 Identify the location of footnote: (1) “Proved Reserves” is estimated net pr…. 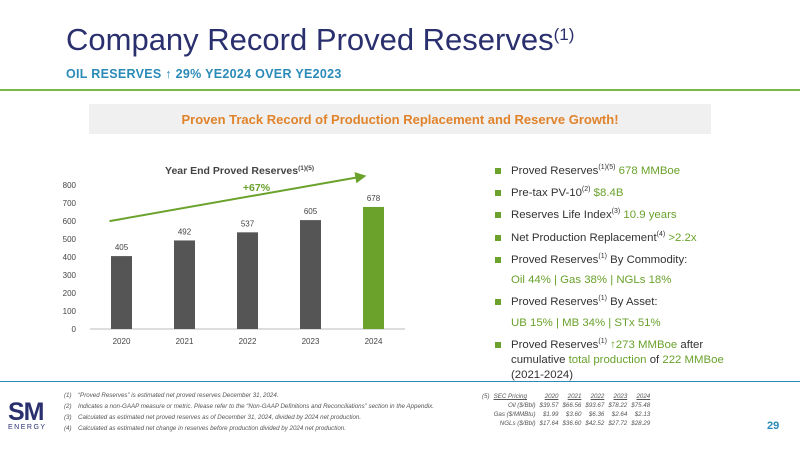
(171, 395).